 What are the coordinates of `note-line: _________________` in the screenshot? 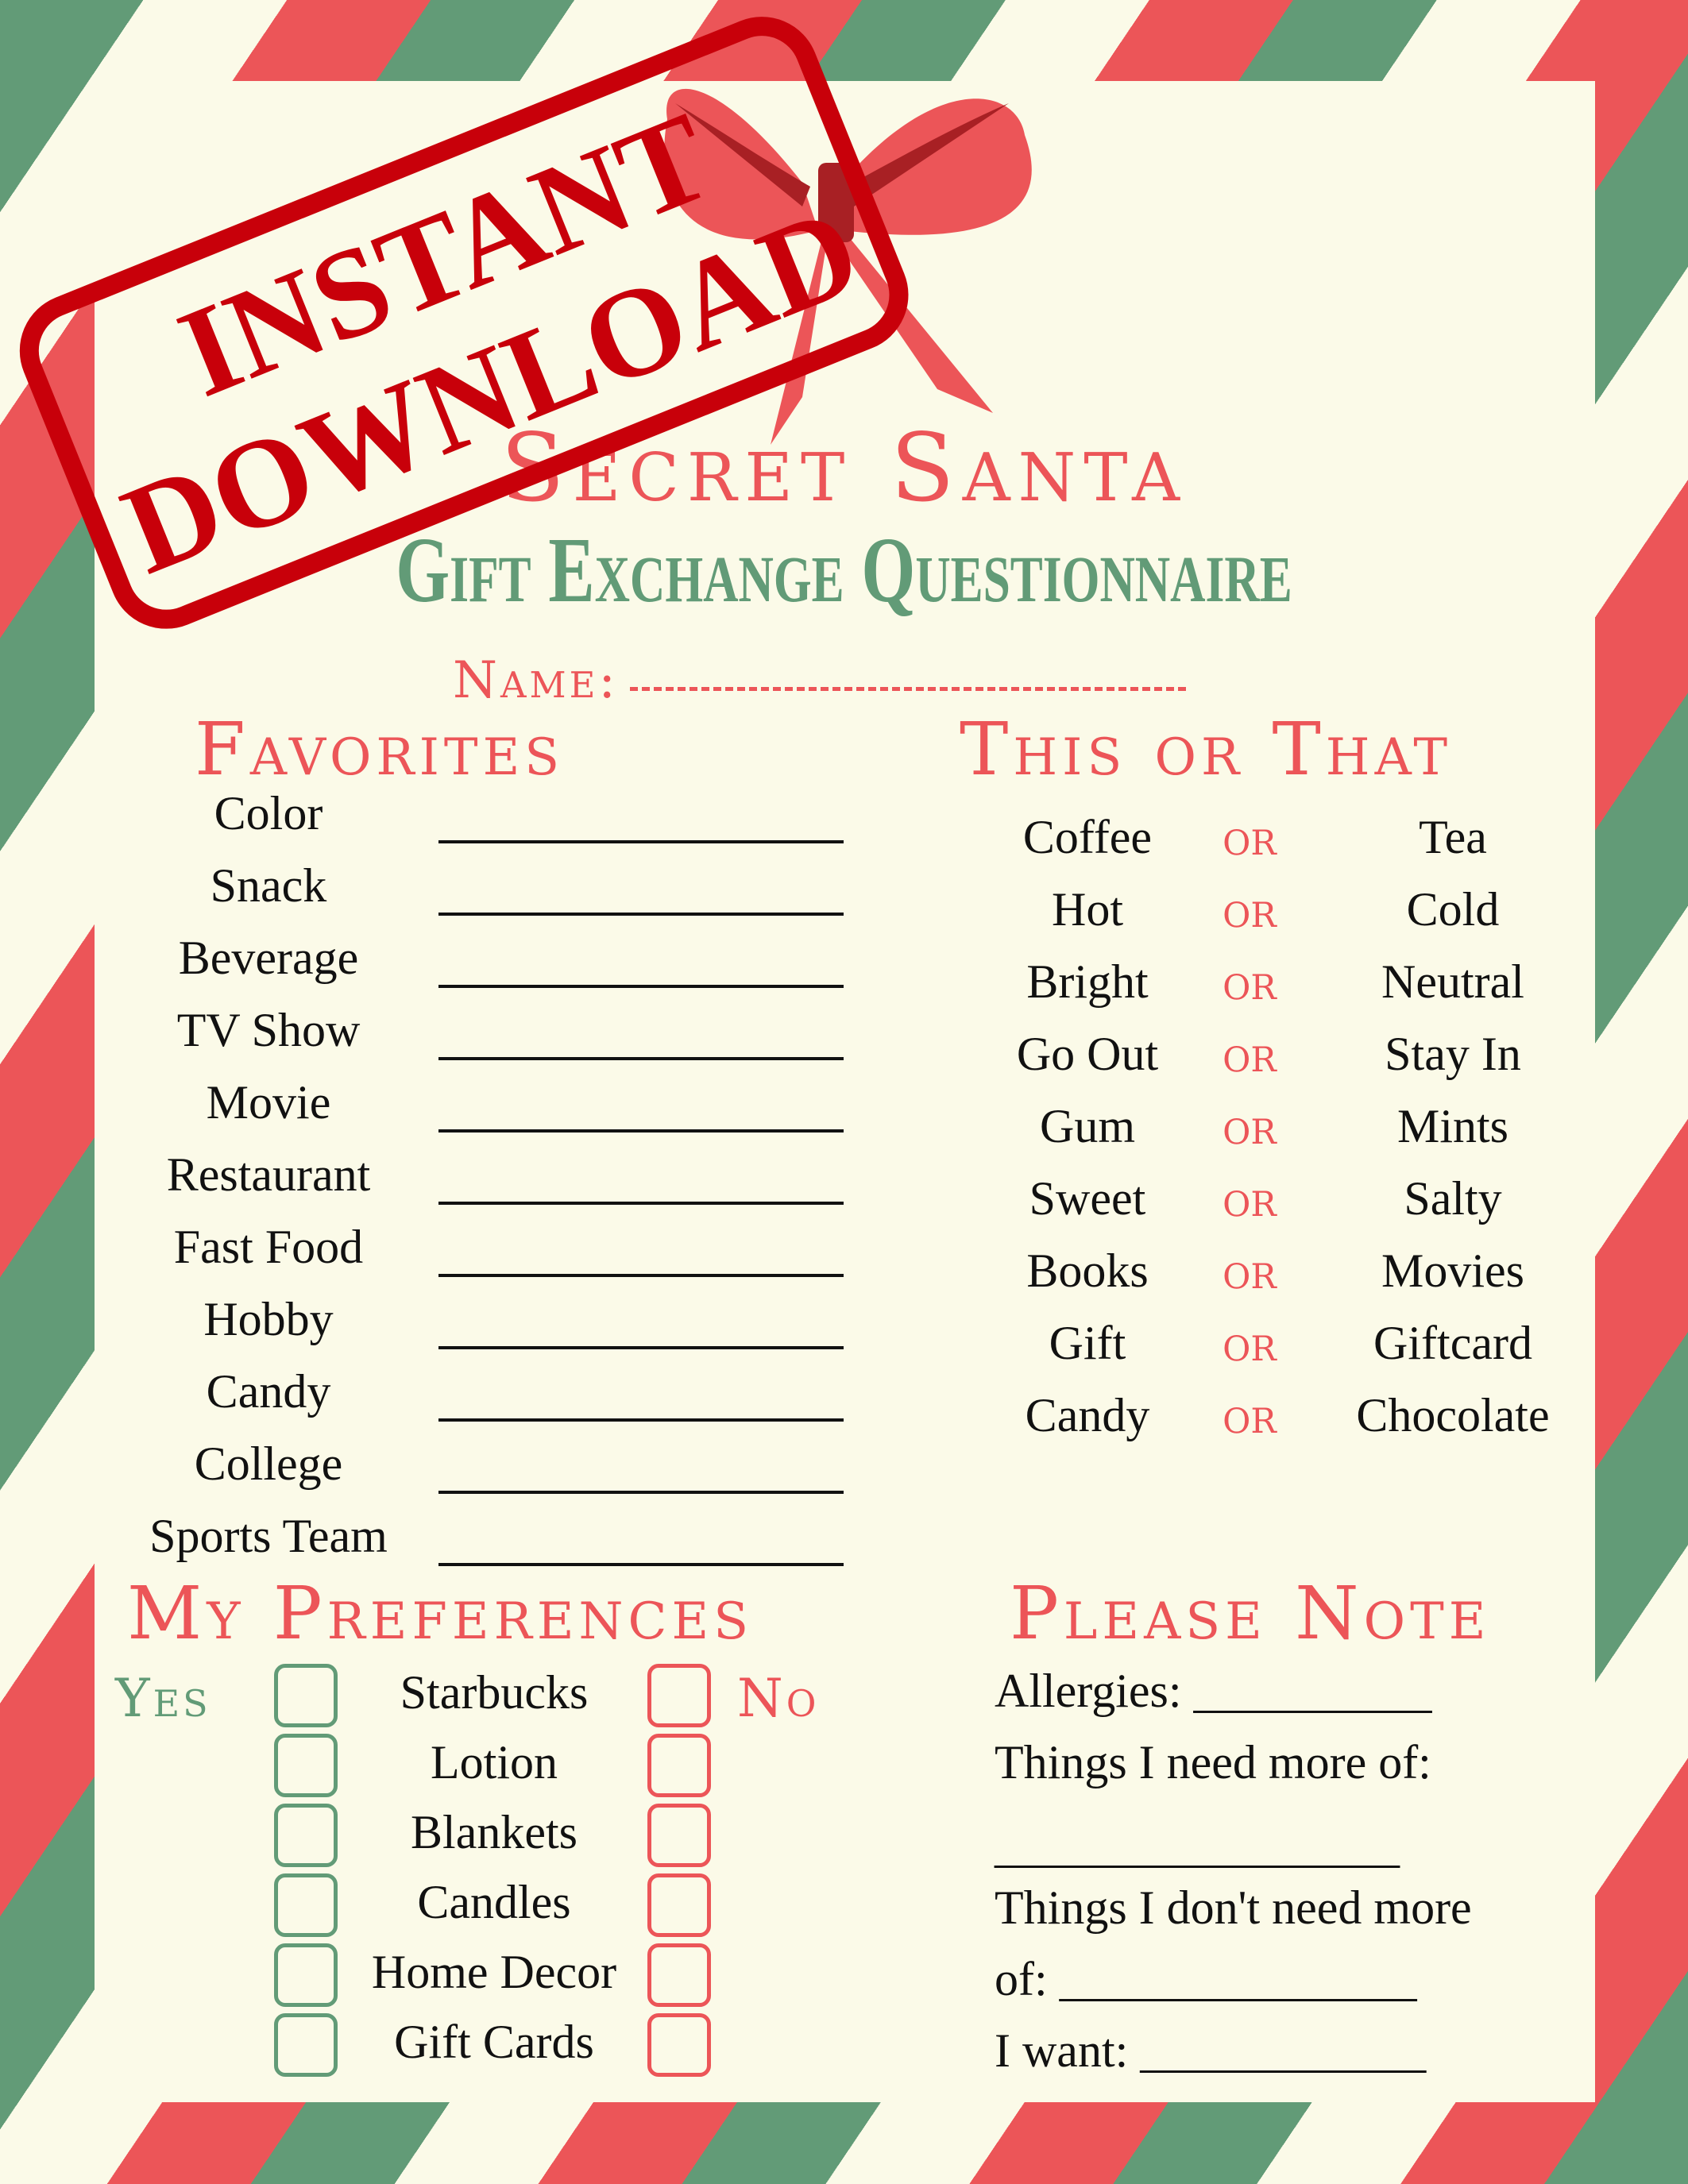 It's located at (1197, 1846).